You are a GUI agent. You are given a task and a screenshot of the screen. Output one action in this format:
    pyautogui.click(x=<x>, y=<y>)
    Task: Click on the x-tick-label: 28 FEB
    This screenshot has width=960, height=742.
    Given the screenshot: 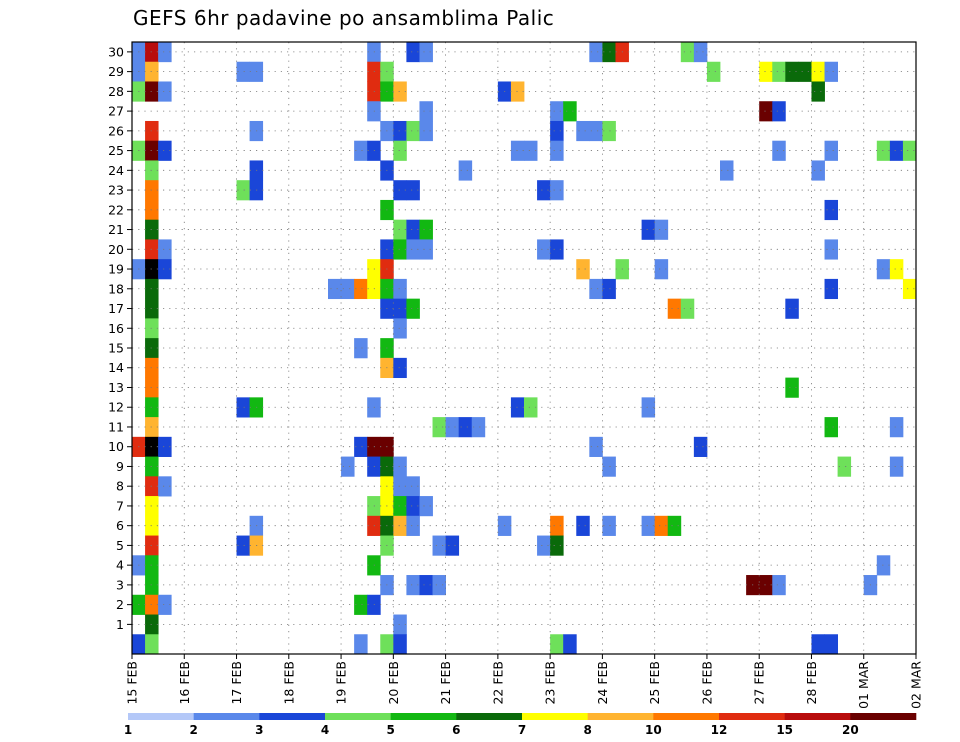 What is the action you would take?
    pyautogui.click(x=811, y=683)
    